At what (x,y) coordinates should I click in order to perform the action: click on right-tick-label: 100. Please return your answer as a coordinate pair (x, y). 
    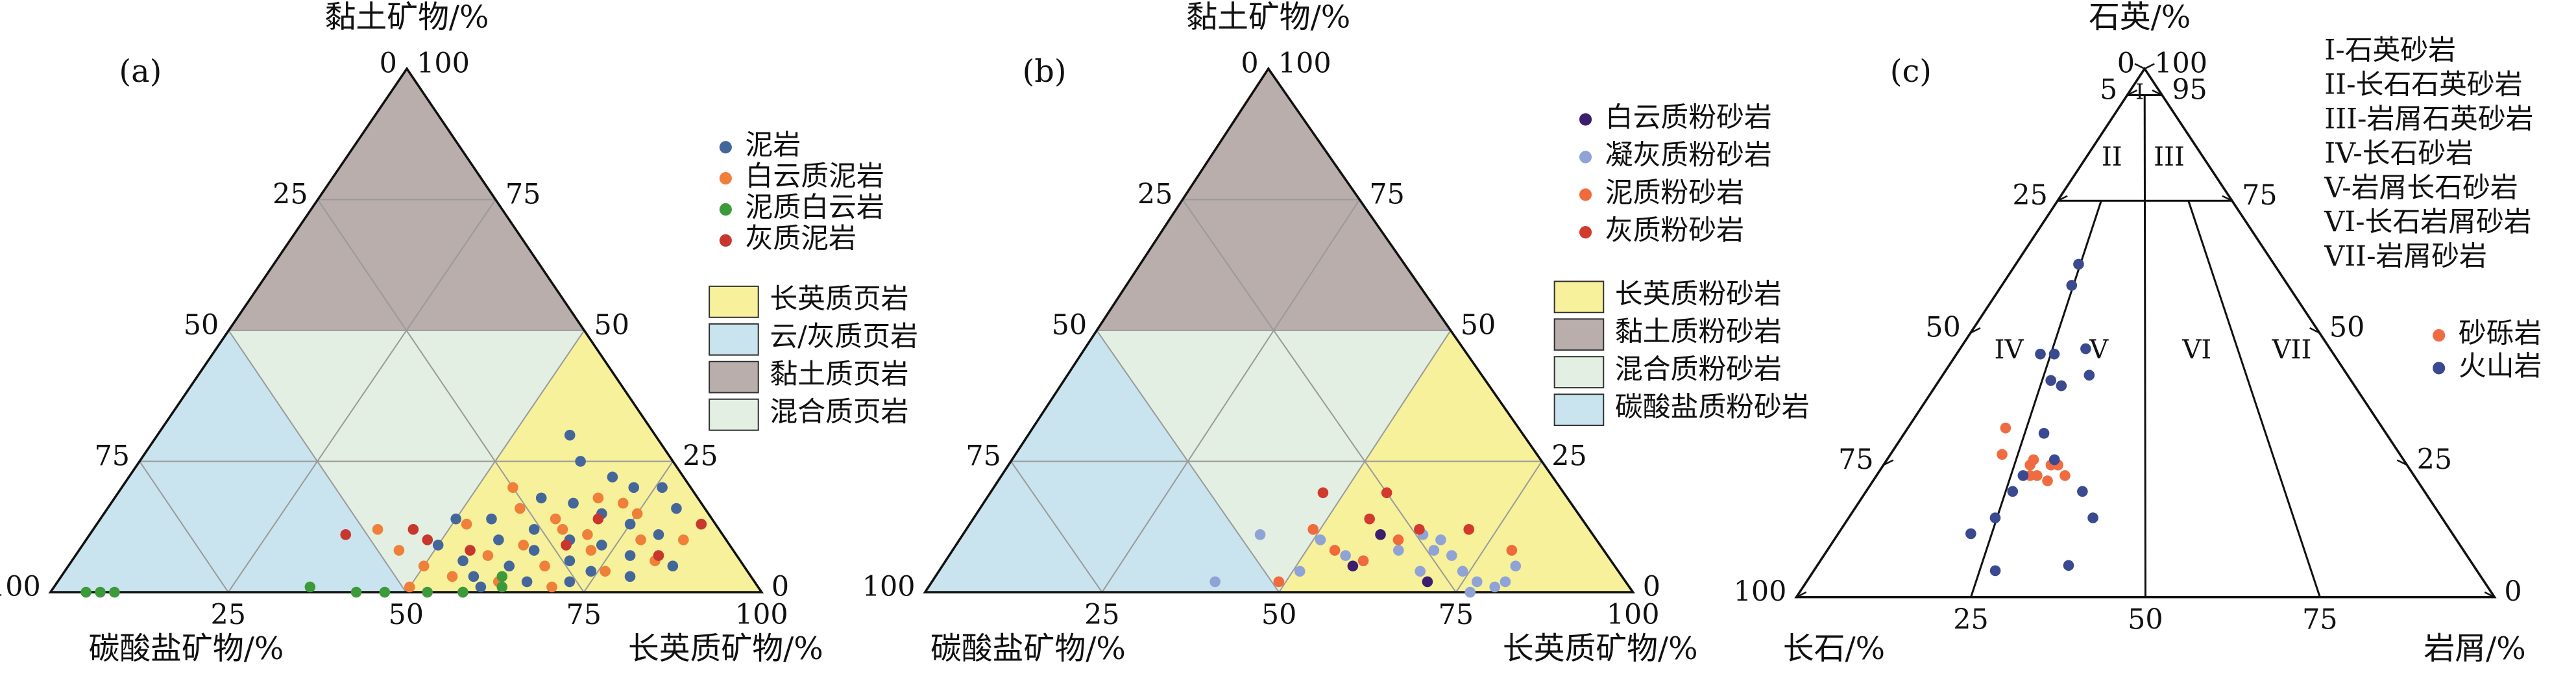
    Looking at the image, I should click on (443, 64).